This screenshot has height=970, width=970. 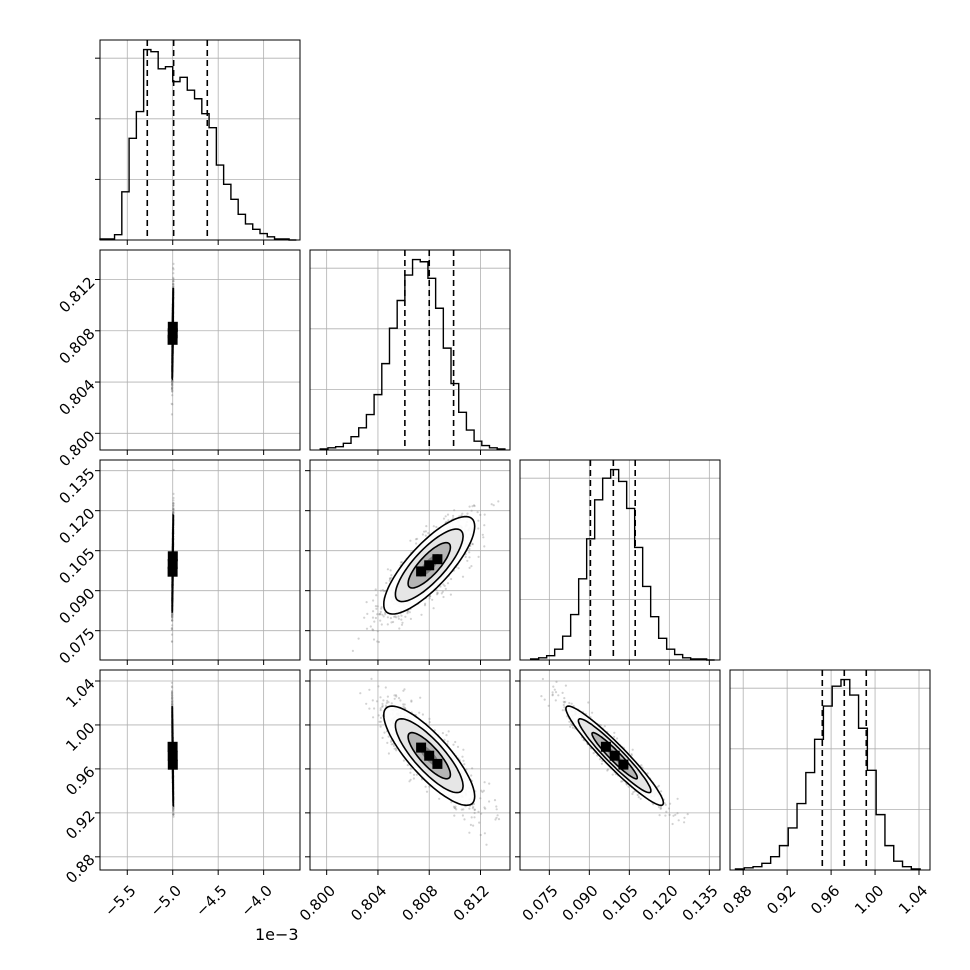 What do you see at coordinates (172, 564) in the screenshot?
I see `contour-line` at bounding box center [172, 564].